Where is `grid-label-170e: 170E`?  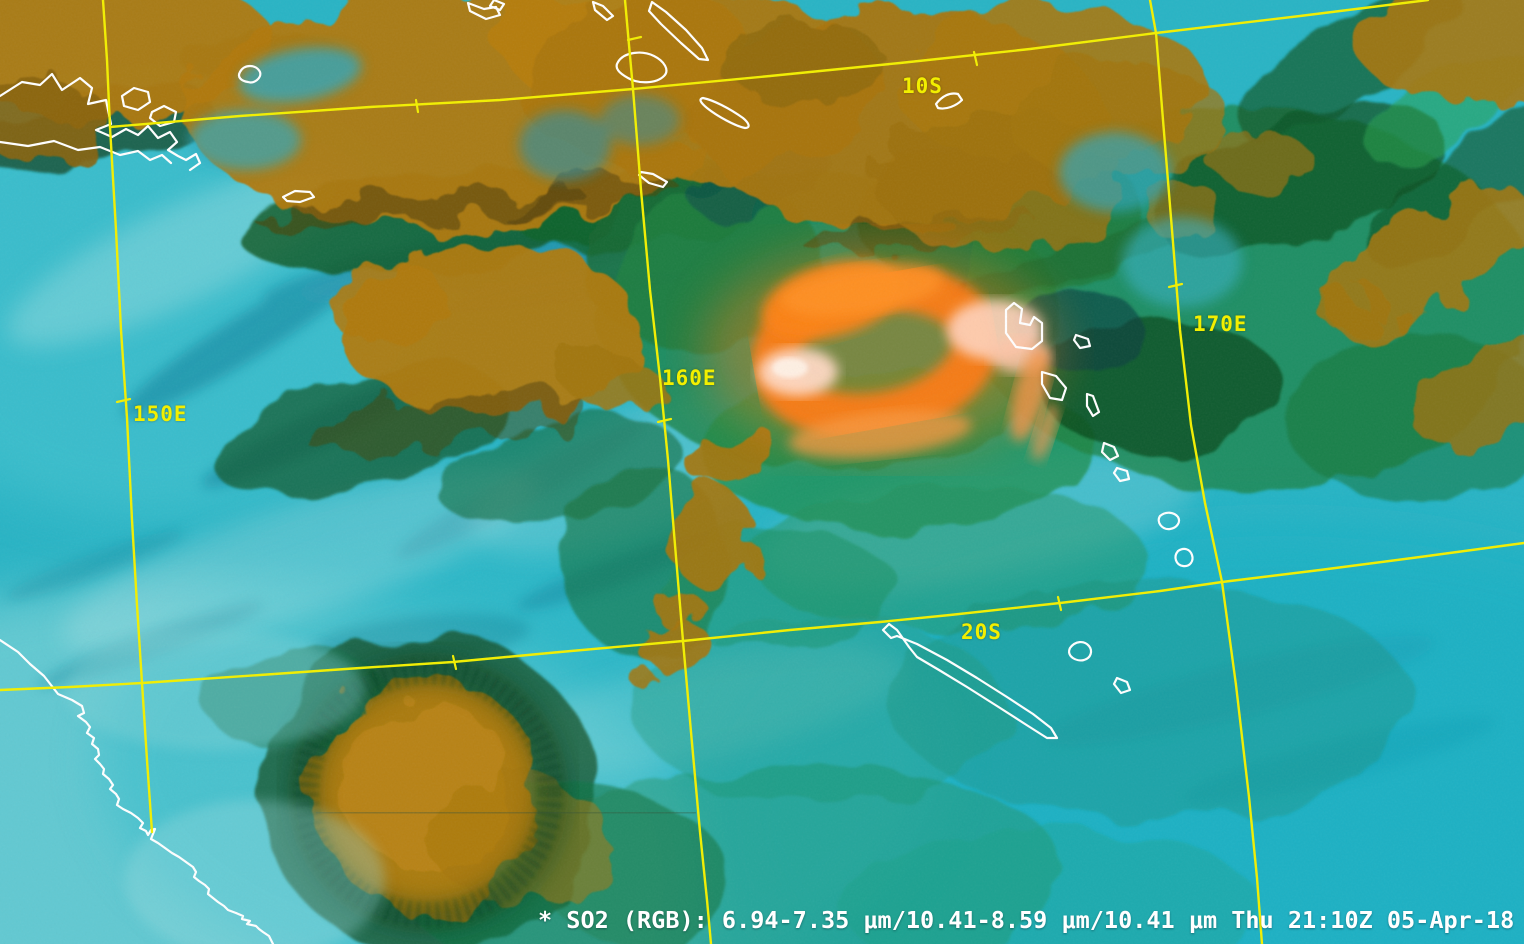
grid-label-170e: 170E is located at coordinates (1220, 324).